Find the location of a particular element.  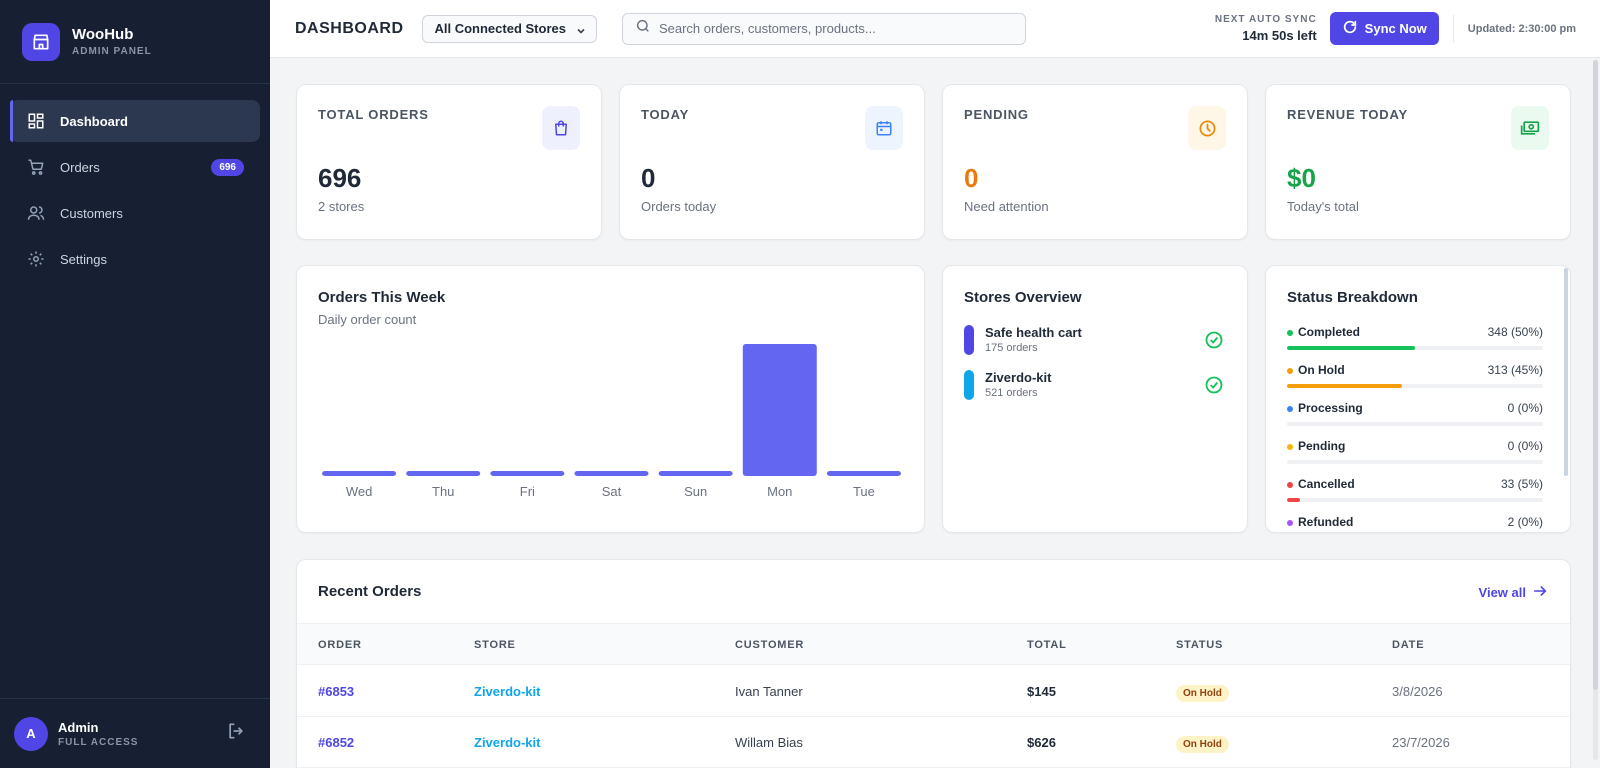

stat-card-today: TODAY 0 Orders today is located at coordinates (772, 162).